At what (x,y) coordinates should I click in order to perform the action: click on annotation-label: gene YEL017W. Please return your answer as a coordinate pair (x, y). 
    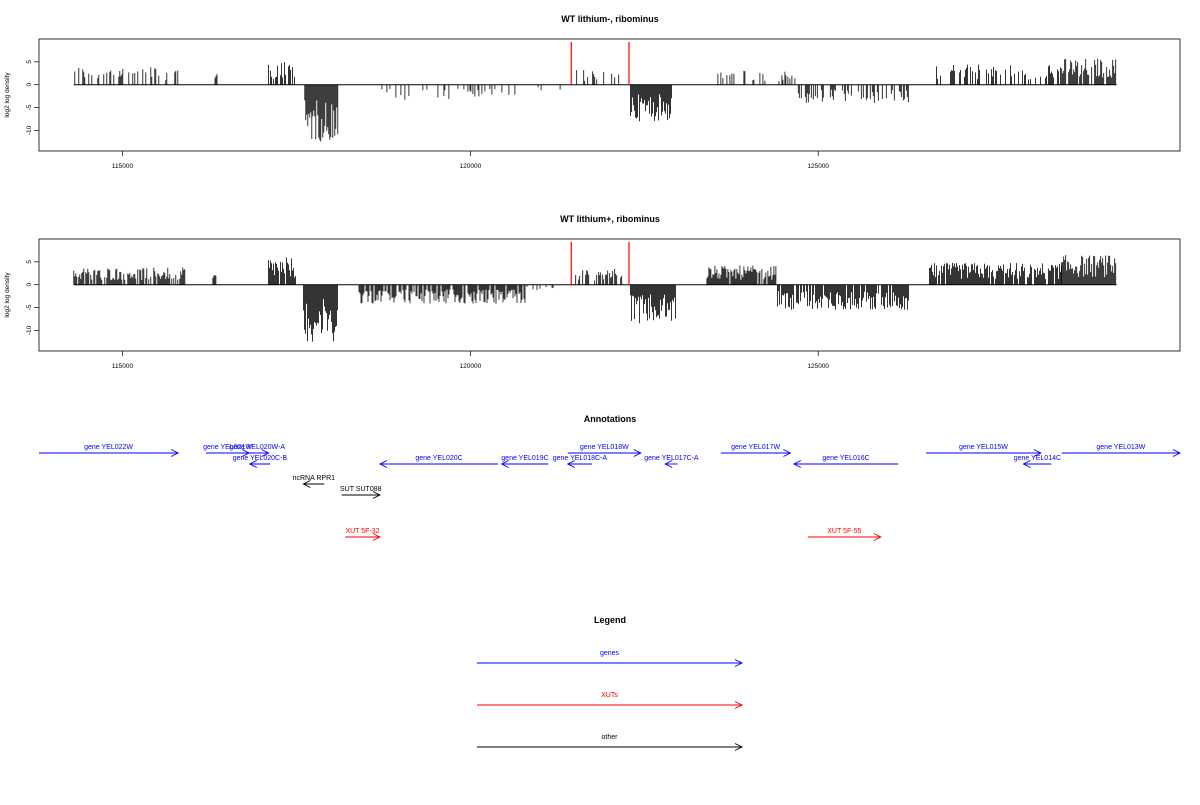
    Looking at the image, I should click on (755, 447).